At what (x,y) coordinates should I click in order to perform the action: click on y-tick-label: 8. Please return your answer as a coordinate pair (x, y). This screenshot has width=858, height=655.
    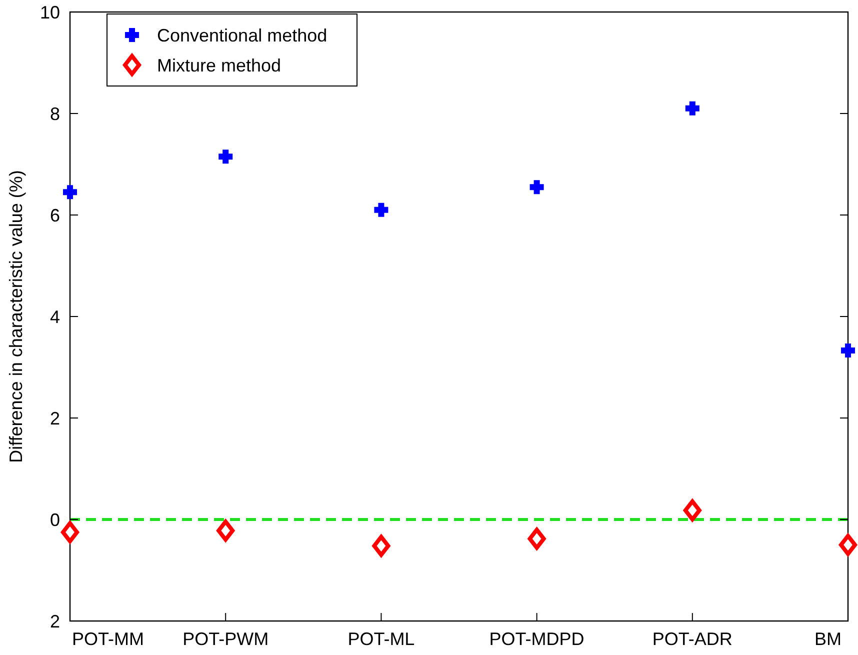
    Looking at the image, I should click on (55, 114).